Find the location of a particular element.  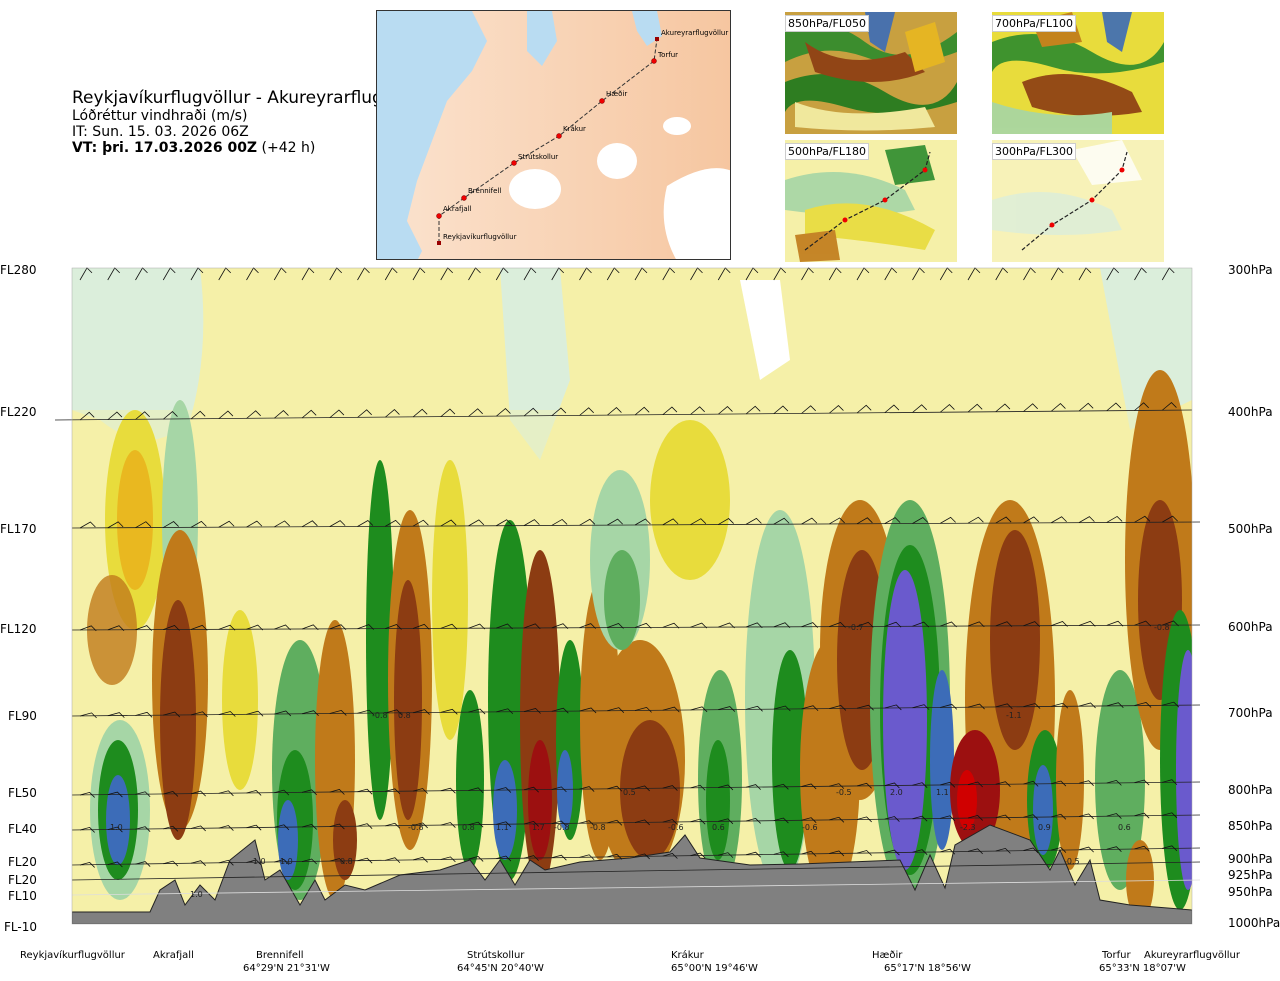

parameter-label: Lóðréttur vindhraði (m/s) is located at coordinates (160, 116).